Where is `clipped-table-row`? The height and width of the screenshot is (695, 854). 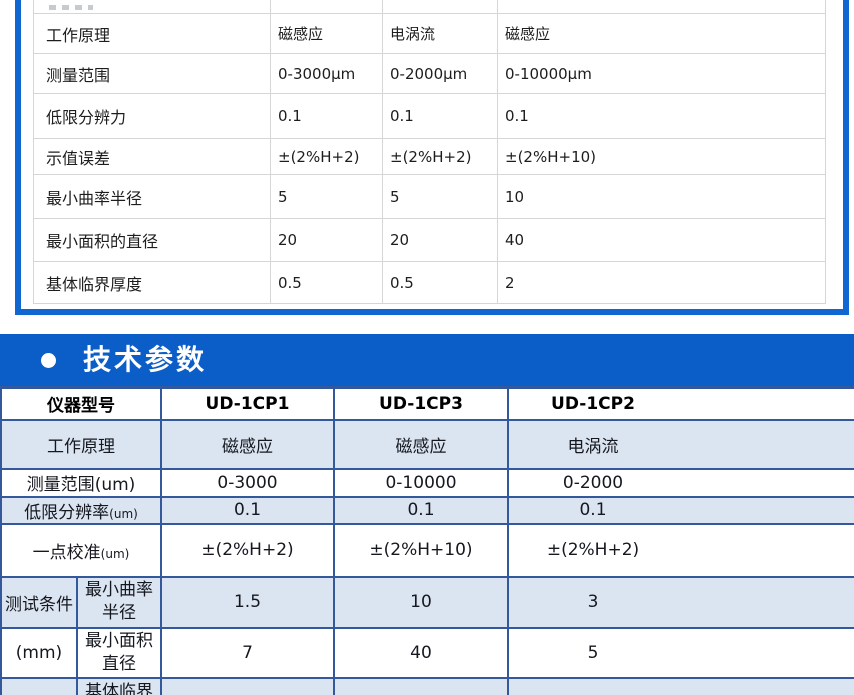 clipped-table-row is located at coordinates (429, 7).